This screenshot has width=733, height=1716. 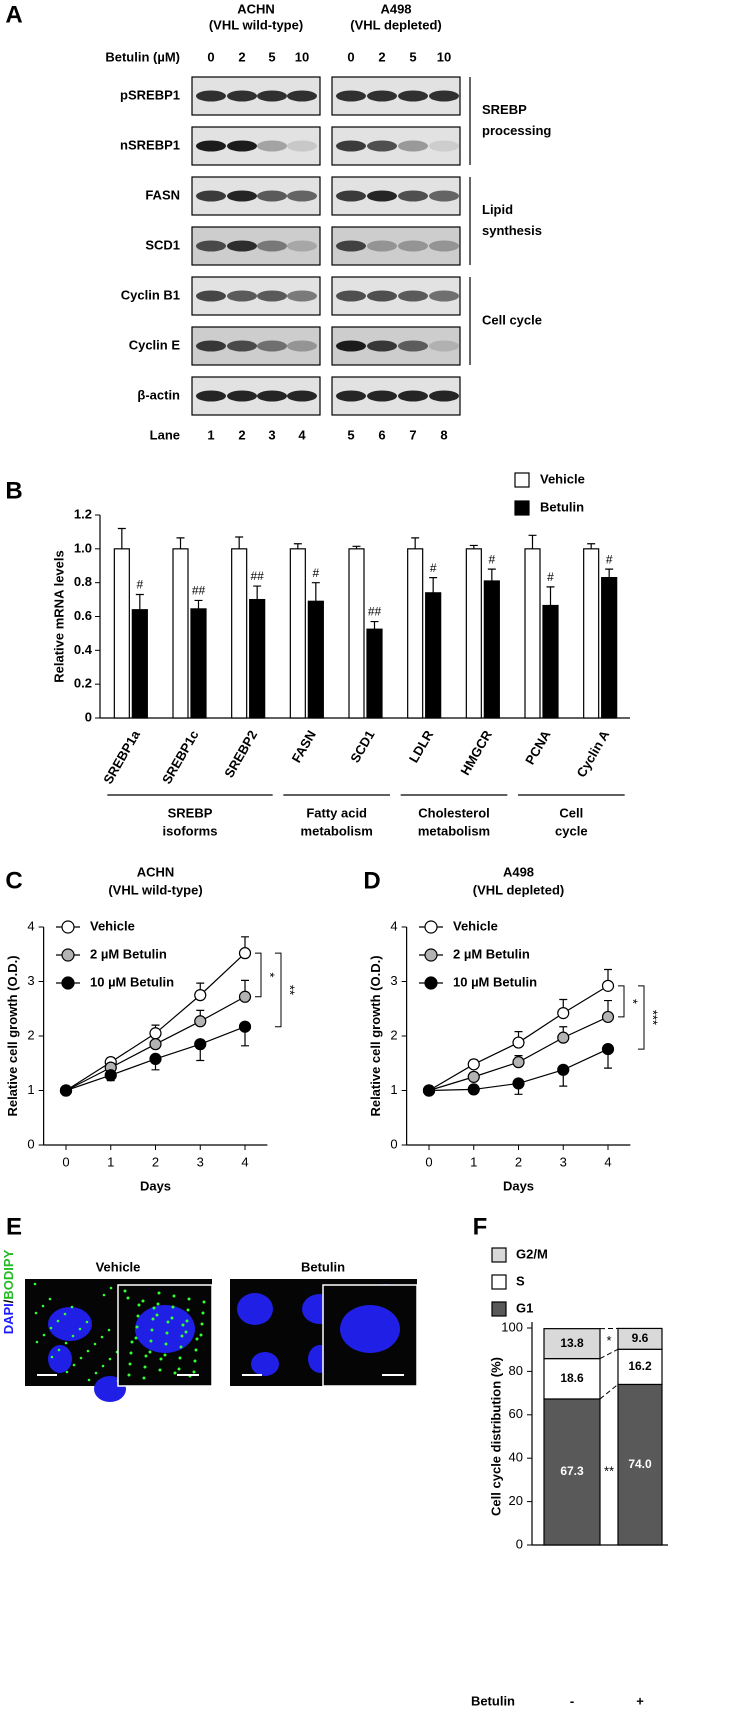 I want to click on panel-letter: E, so click(x=14, y=1226).